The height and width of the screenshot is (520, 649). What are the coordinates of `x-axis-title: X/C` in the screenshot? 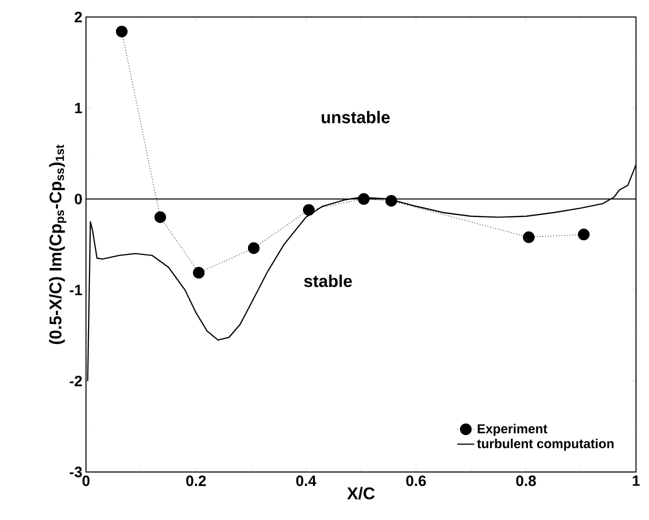 It's located at (361, 493).